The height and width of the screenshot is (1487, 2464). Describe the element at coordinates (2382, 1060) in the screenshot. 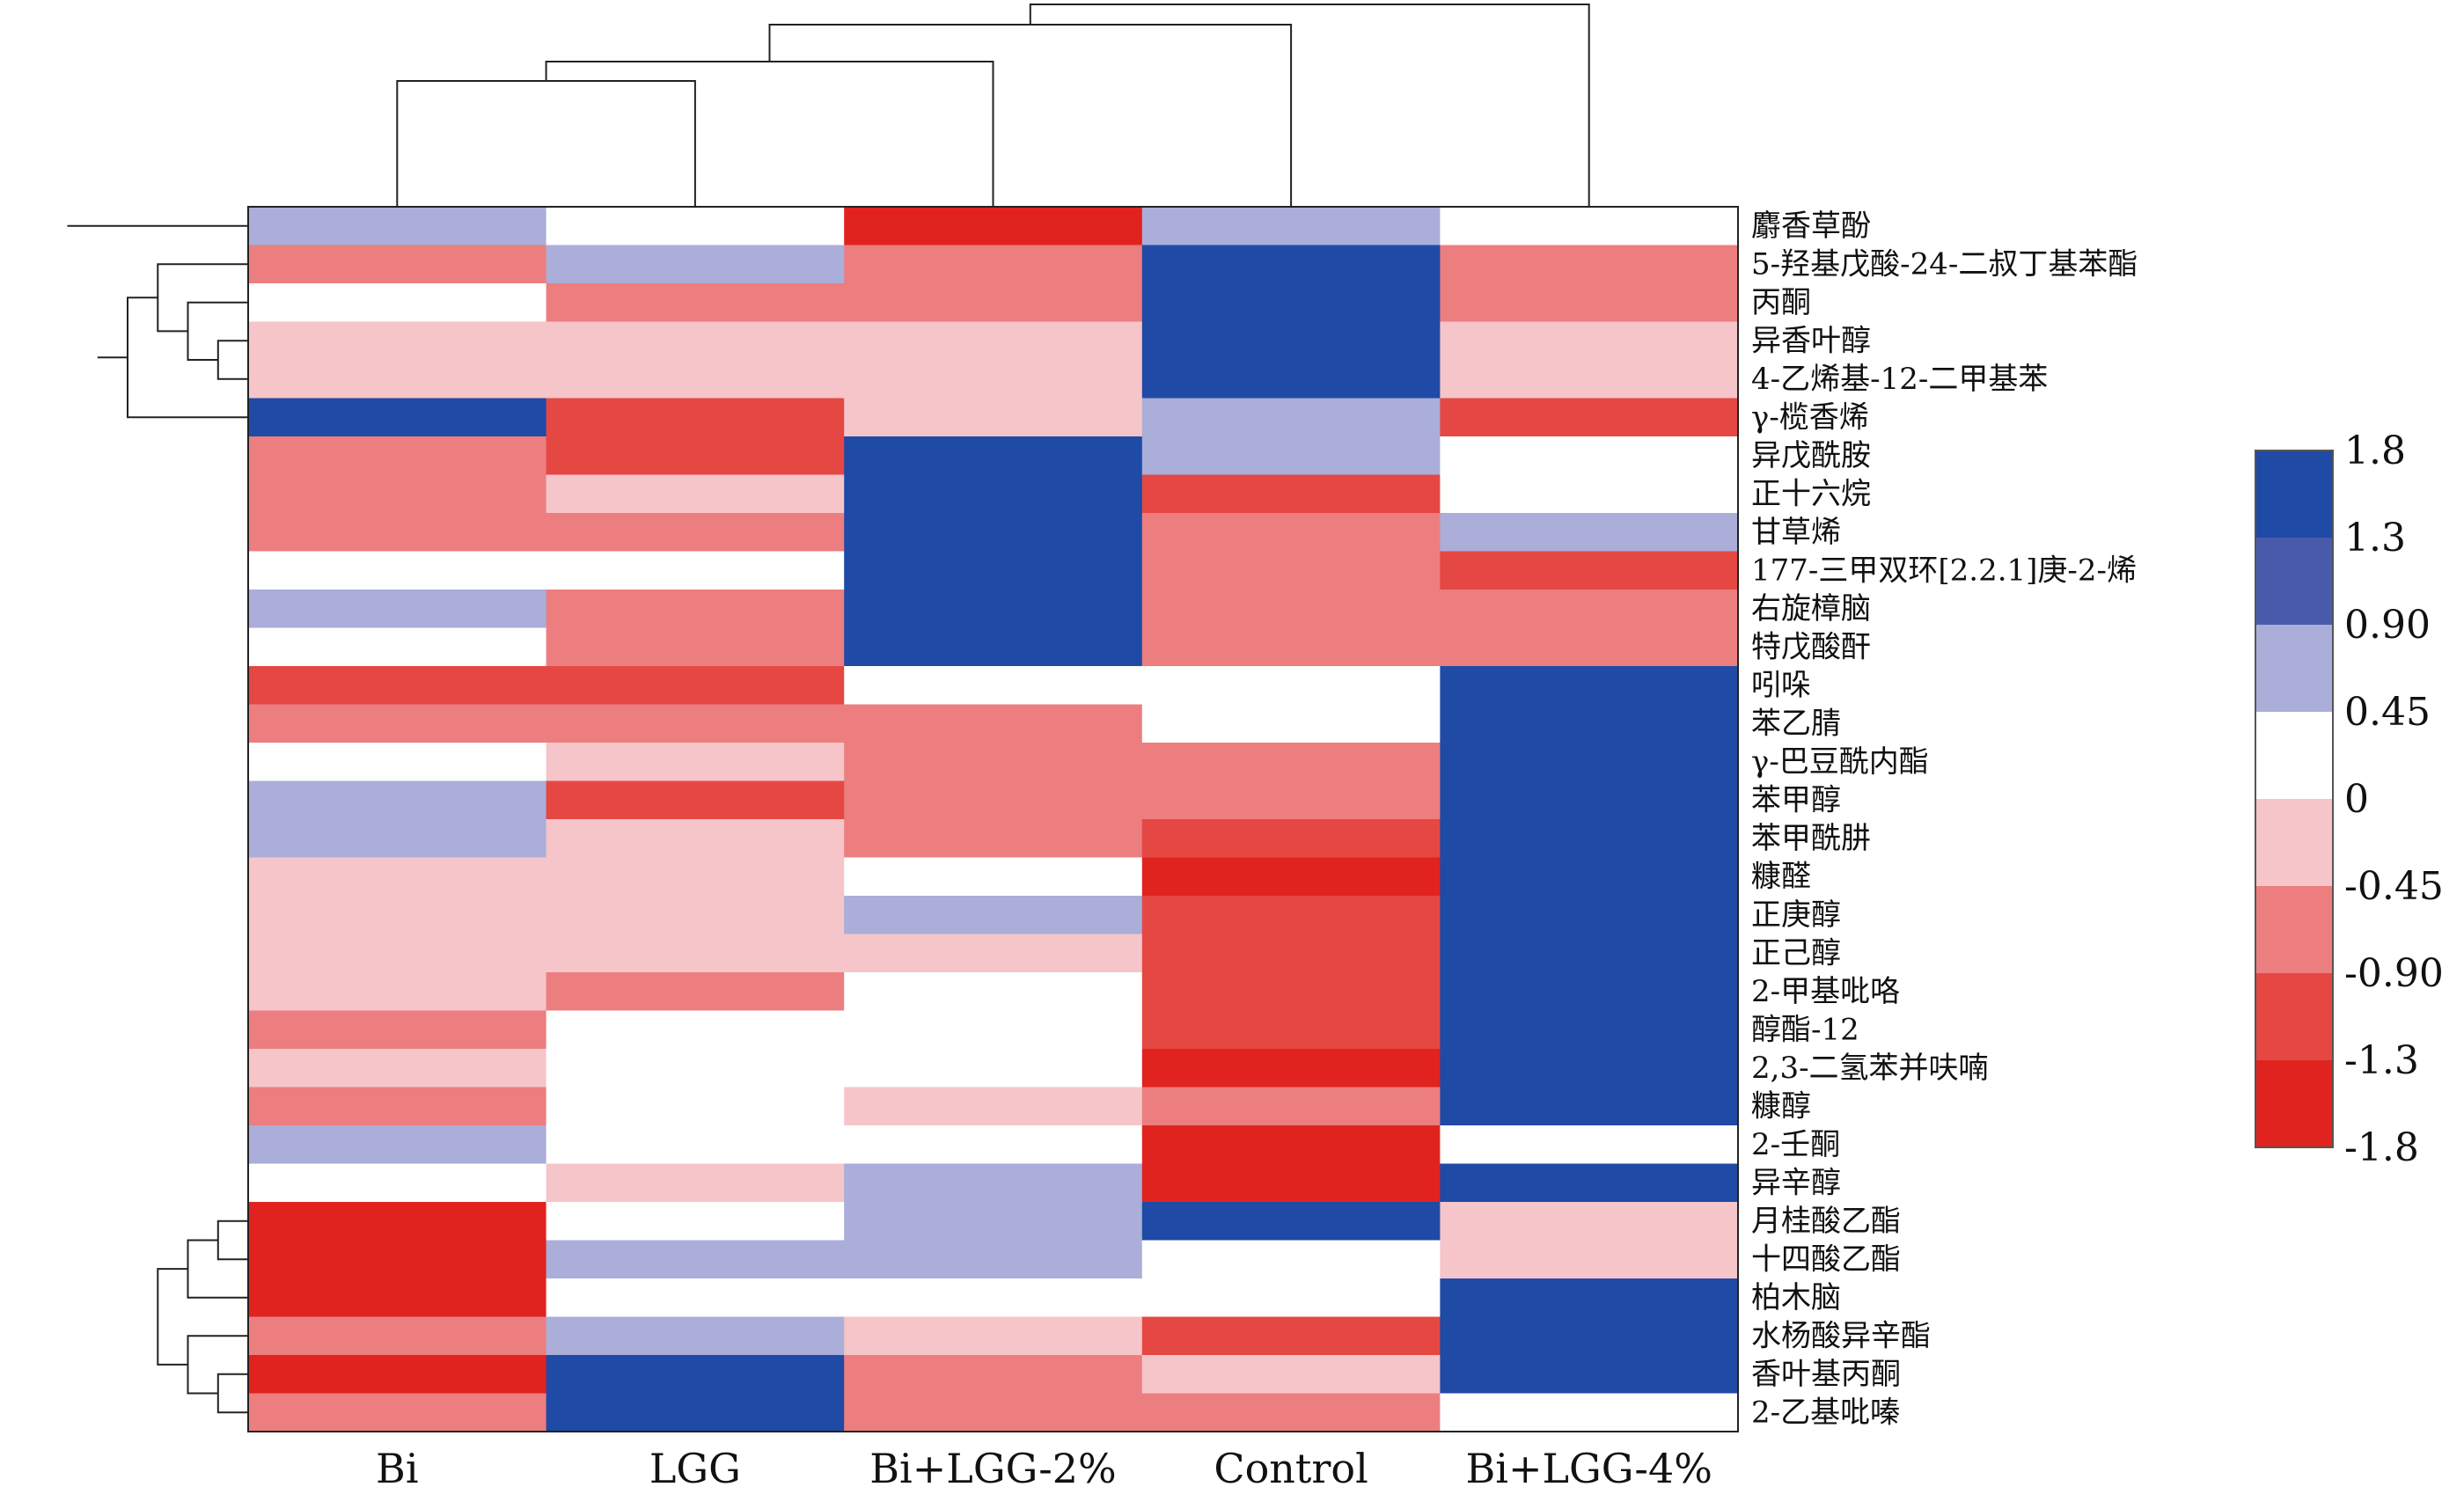

I see `colorbar-tick-label: -1.3` at that location.